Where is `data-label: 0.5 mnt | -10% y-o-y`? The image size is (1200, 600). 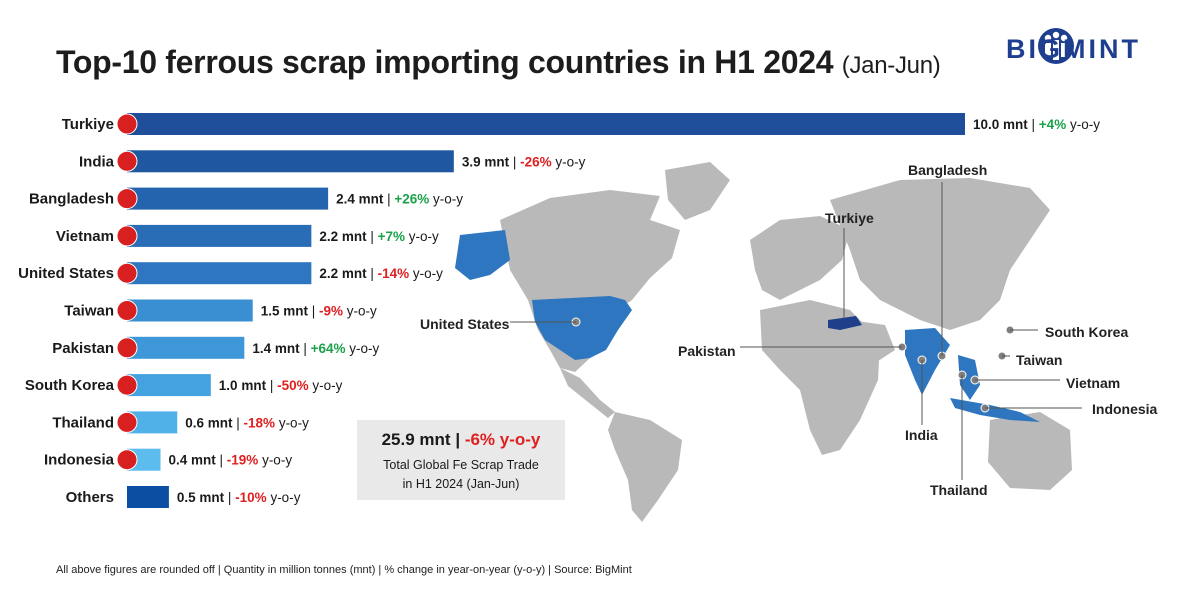 data-label: 0.5 mnt | -10% y-o-y is located at coordinates (239, 497).